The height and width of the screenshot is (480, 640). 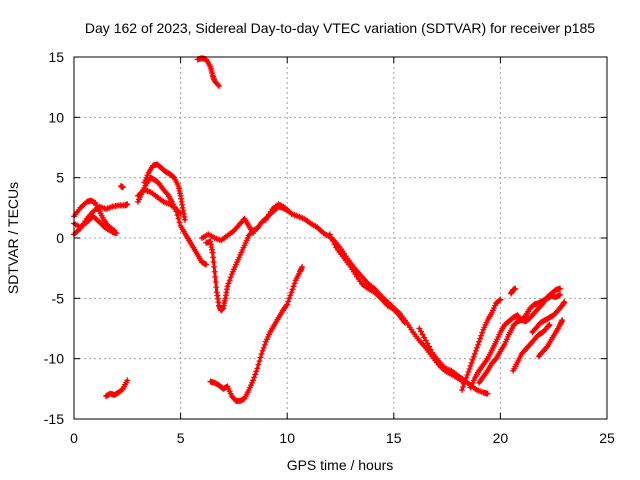 What do you see at coordinates (116, 388) in the screenshot?
I see `series-track-u` at bounding box center [116, 388].